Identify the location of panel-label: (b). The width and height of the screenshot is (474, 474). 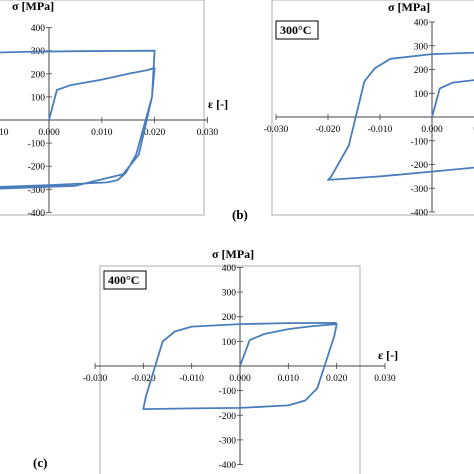
(240, 214).